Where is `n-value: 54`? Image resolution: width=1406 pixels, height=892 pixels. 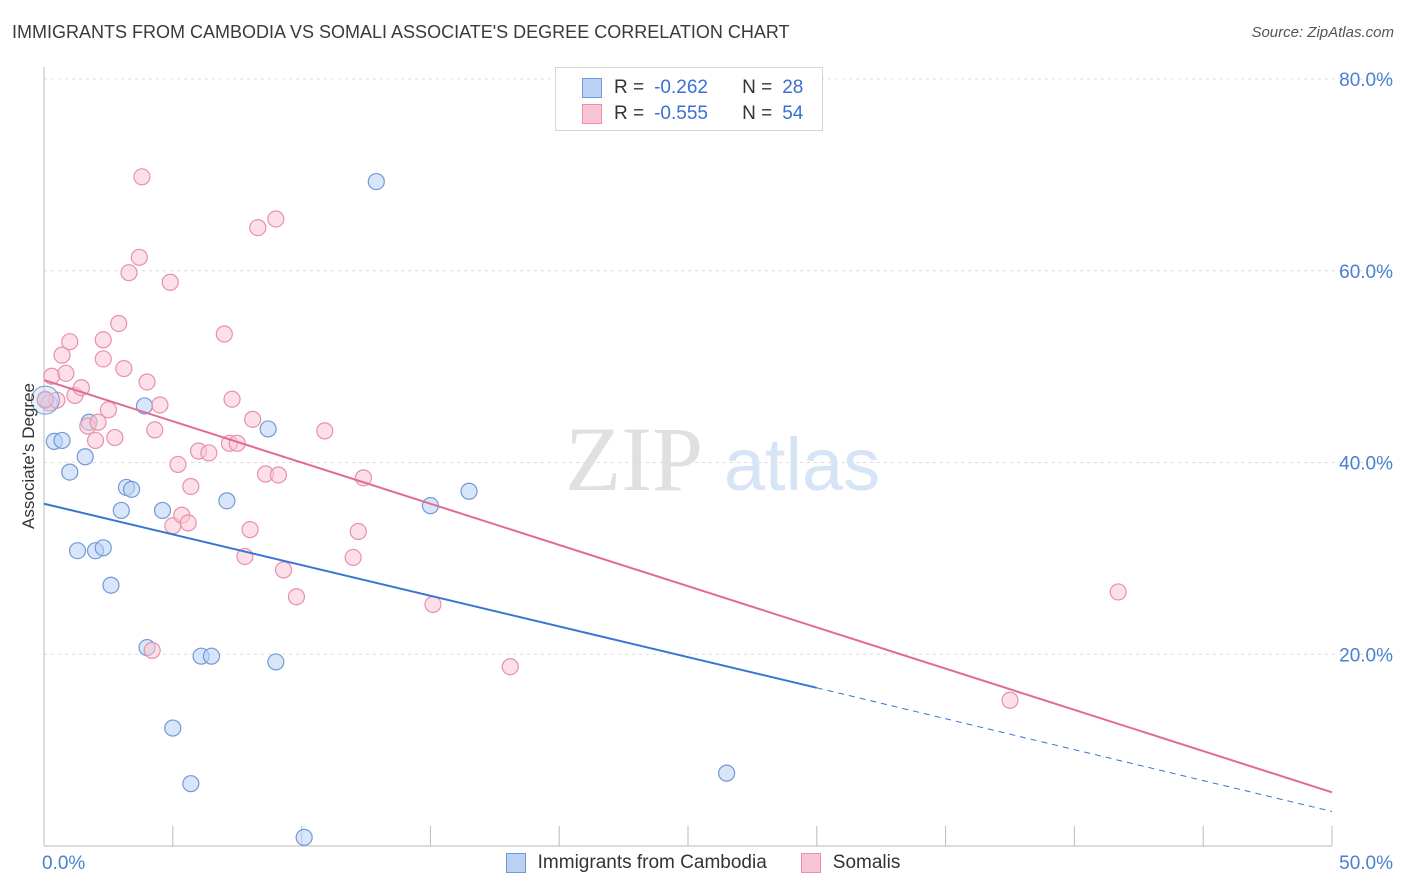
n-value: 54 is located at coordinates (793, 113).